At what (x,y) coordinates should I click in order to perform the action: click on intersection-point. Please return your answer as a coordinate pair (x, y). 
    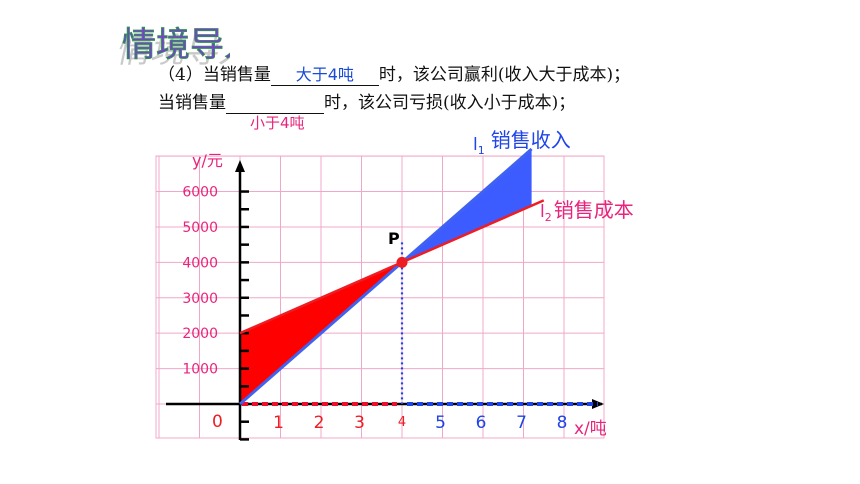
    Looking at the image, I should click on (402, 262).